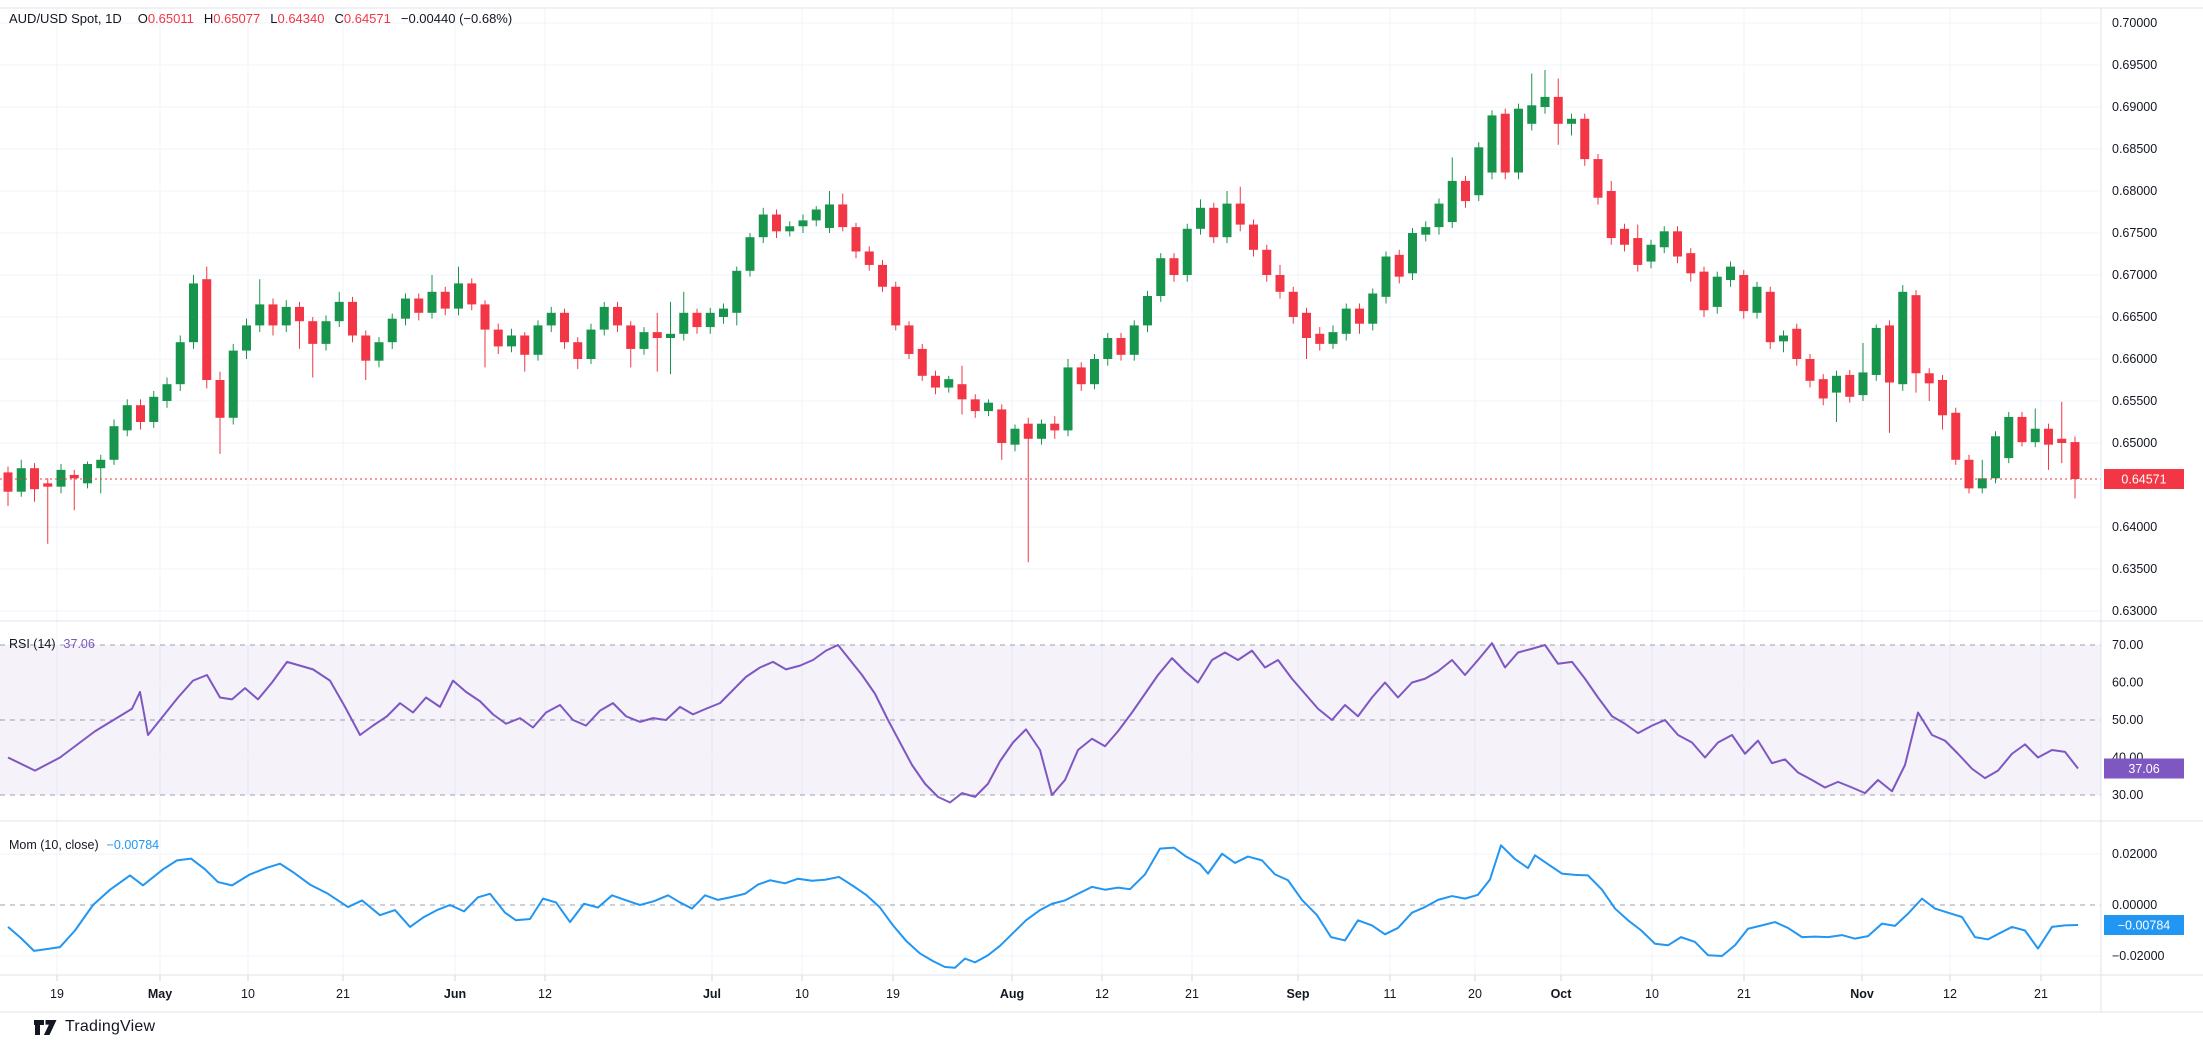 This screenshot has width=2203, height=1043. I want to click on high-value: 0.65077, so click(237, 18).